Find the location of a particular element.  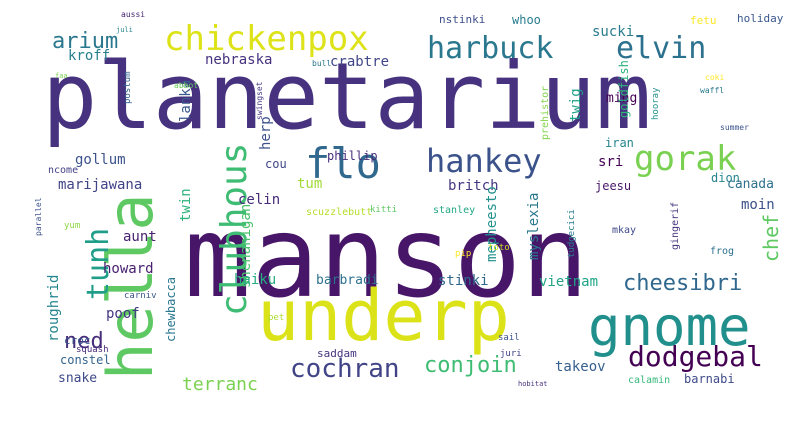

cloud-word-harbuck: harbuck is located at coordinates (490, 48).